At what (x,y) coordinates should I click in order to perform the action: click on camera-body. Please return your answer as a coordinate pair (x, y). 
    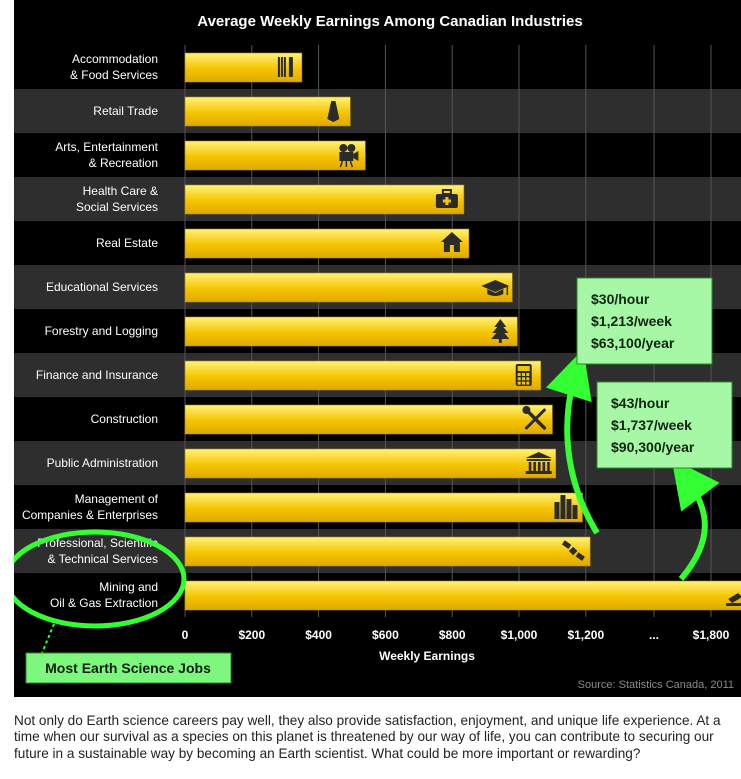
    Looking at the image, I should click on (346, 156).